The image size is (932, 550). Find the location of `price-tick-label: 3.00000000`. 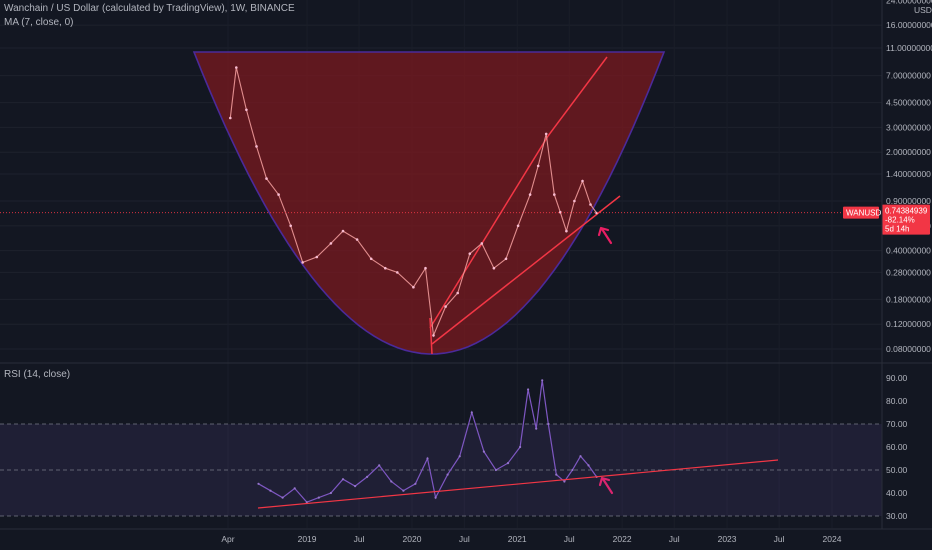

price-tick-label: 3.00000000 is located at coordinates (908, 127).